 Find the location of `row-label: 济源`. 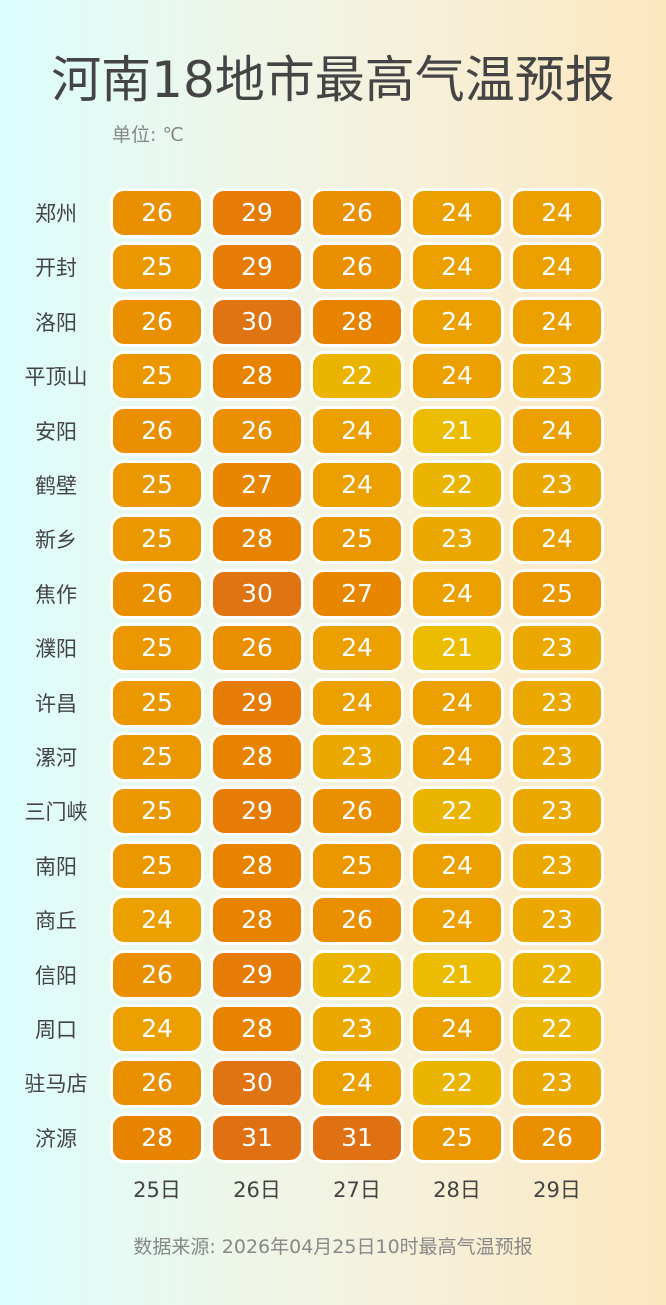

row-label: 济源 is located at coordinates (56, 1138).